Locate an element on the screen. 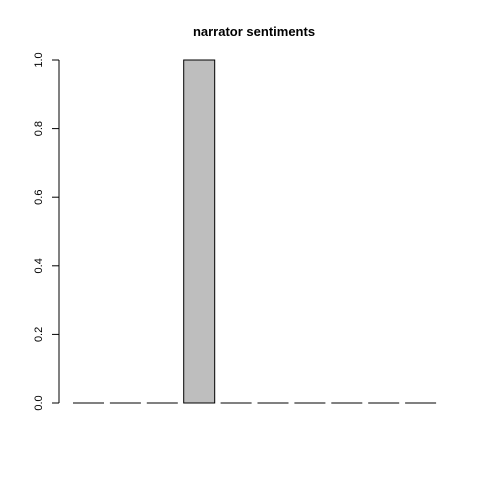 Image resolution: width=480 pixels, height=480 pixels. y-tick-label: 1.0 is located at coordinates (39, 59).